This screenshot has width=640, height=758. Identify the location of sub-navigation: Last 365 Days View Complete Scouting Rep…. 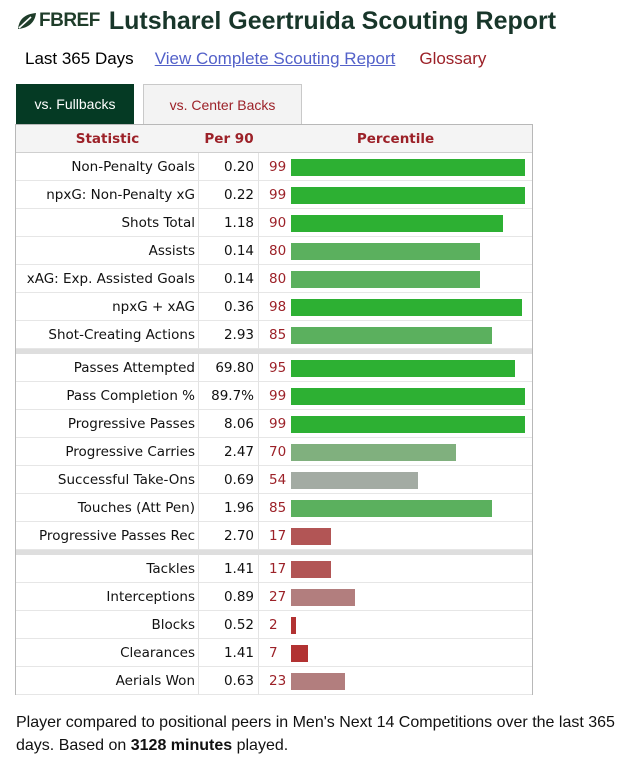
(255, 59).